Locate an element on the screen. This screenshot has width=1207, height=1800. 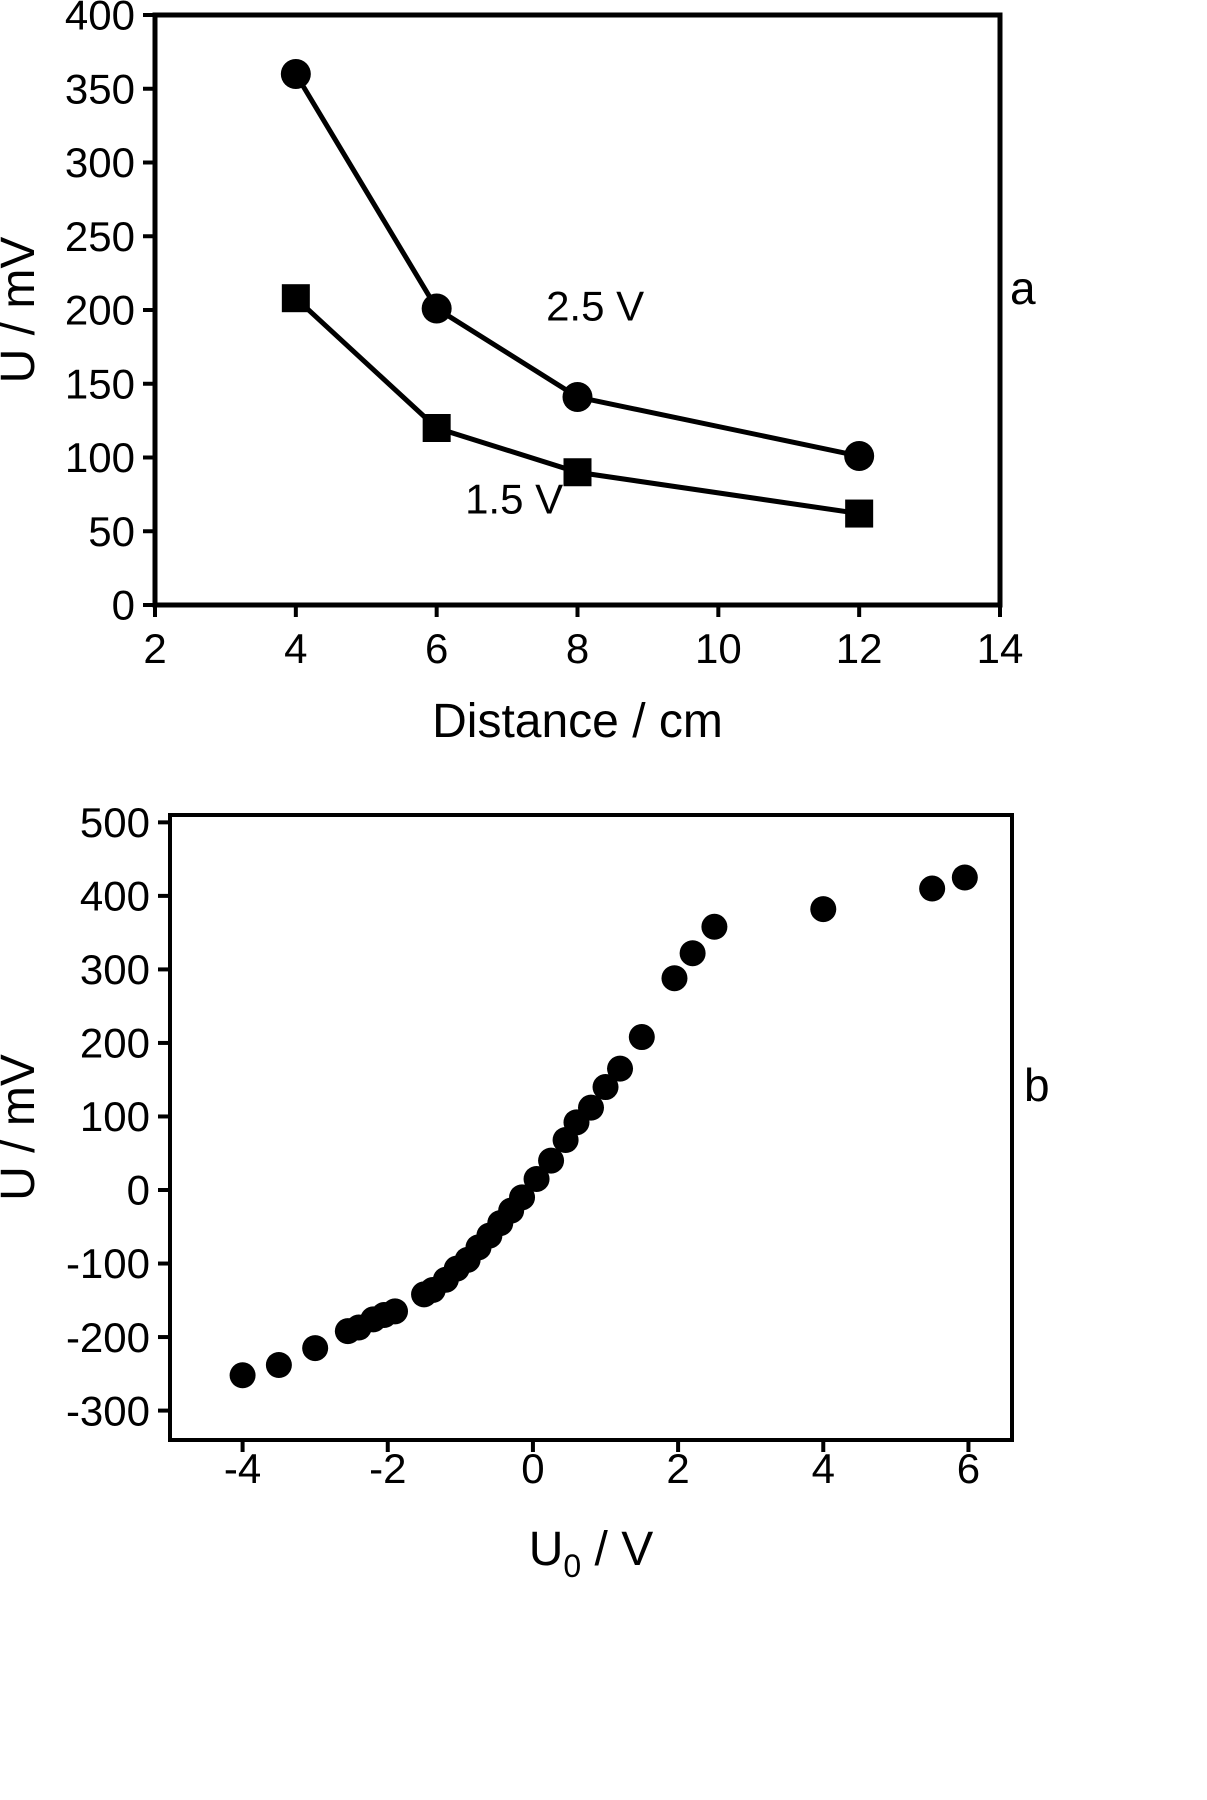
x-axis-title: Distance / cm is located at coordinates (577, 721).